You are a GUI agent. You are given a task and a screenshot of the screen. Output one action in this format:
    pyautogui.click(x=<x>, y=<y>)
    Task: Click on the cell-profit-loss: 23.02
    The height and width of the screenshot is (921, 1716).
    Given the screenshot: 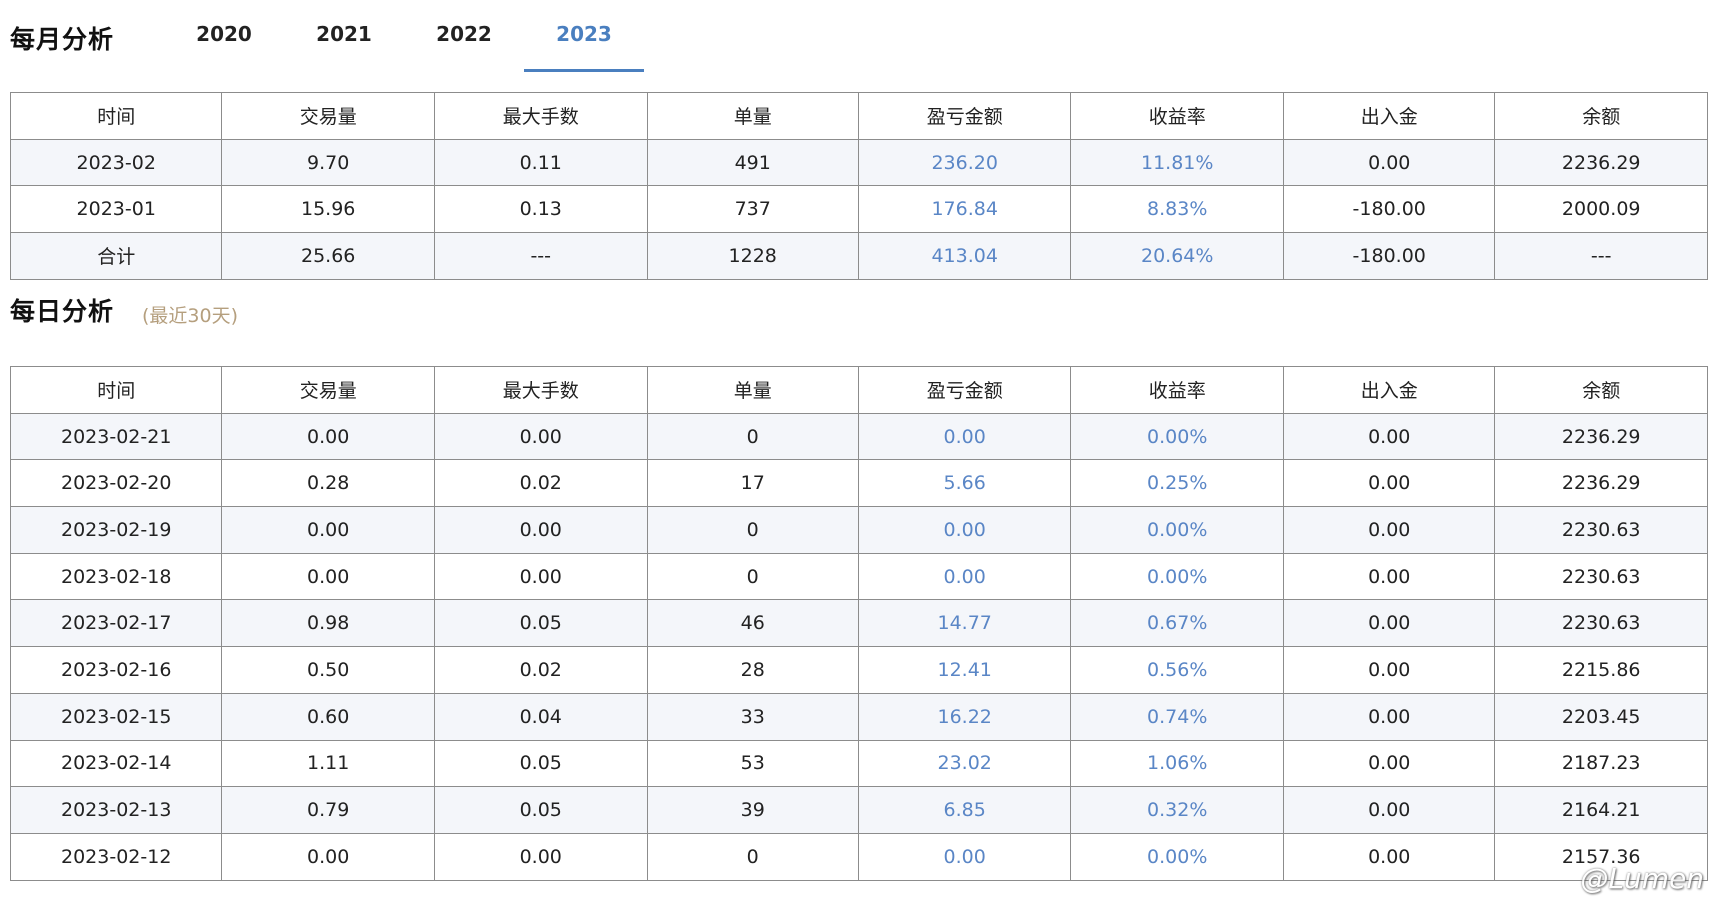 What is the action you would take?
    pyautogui.click(x=964, y=763)
    